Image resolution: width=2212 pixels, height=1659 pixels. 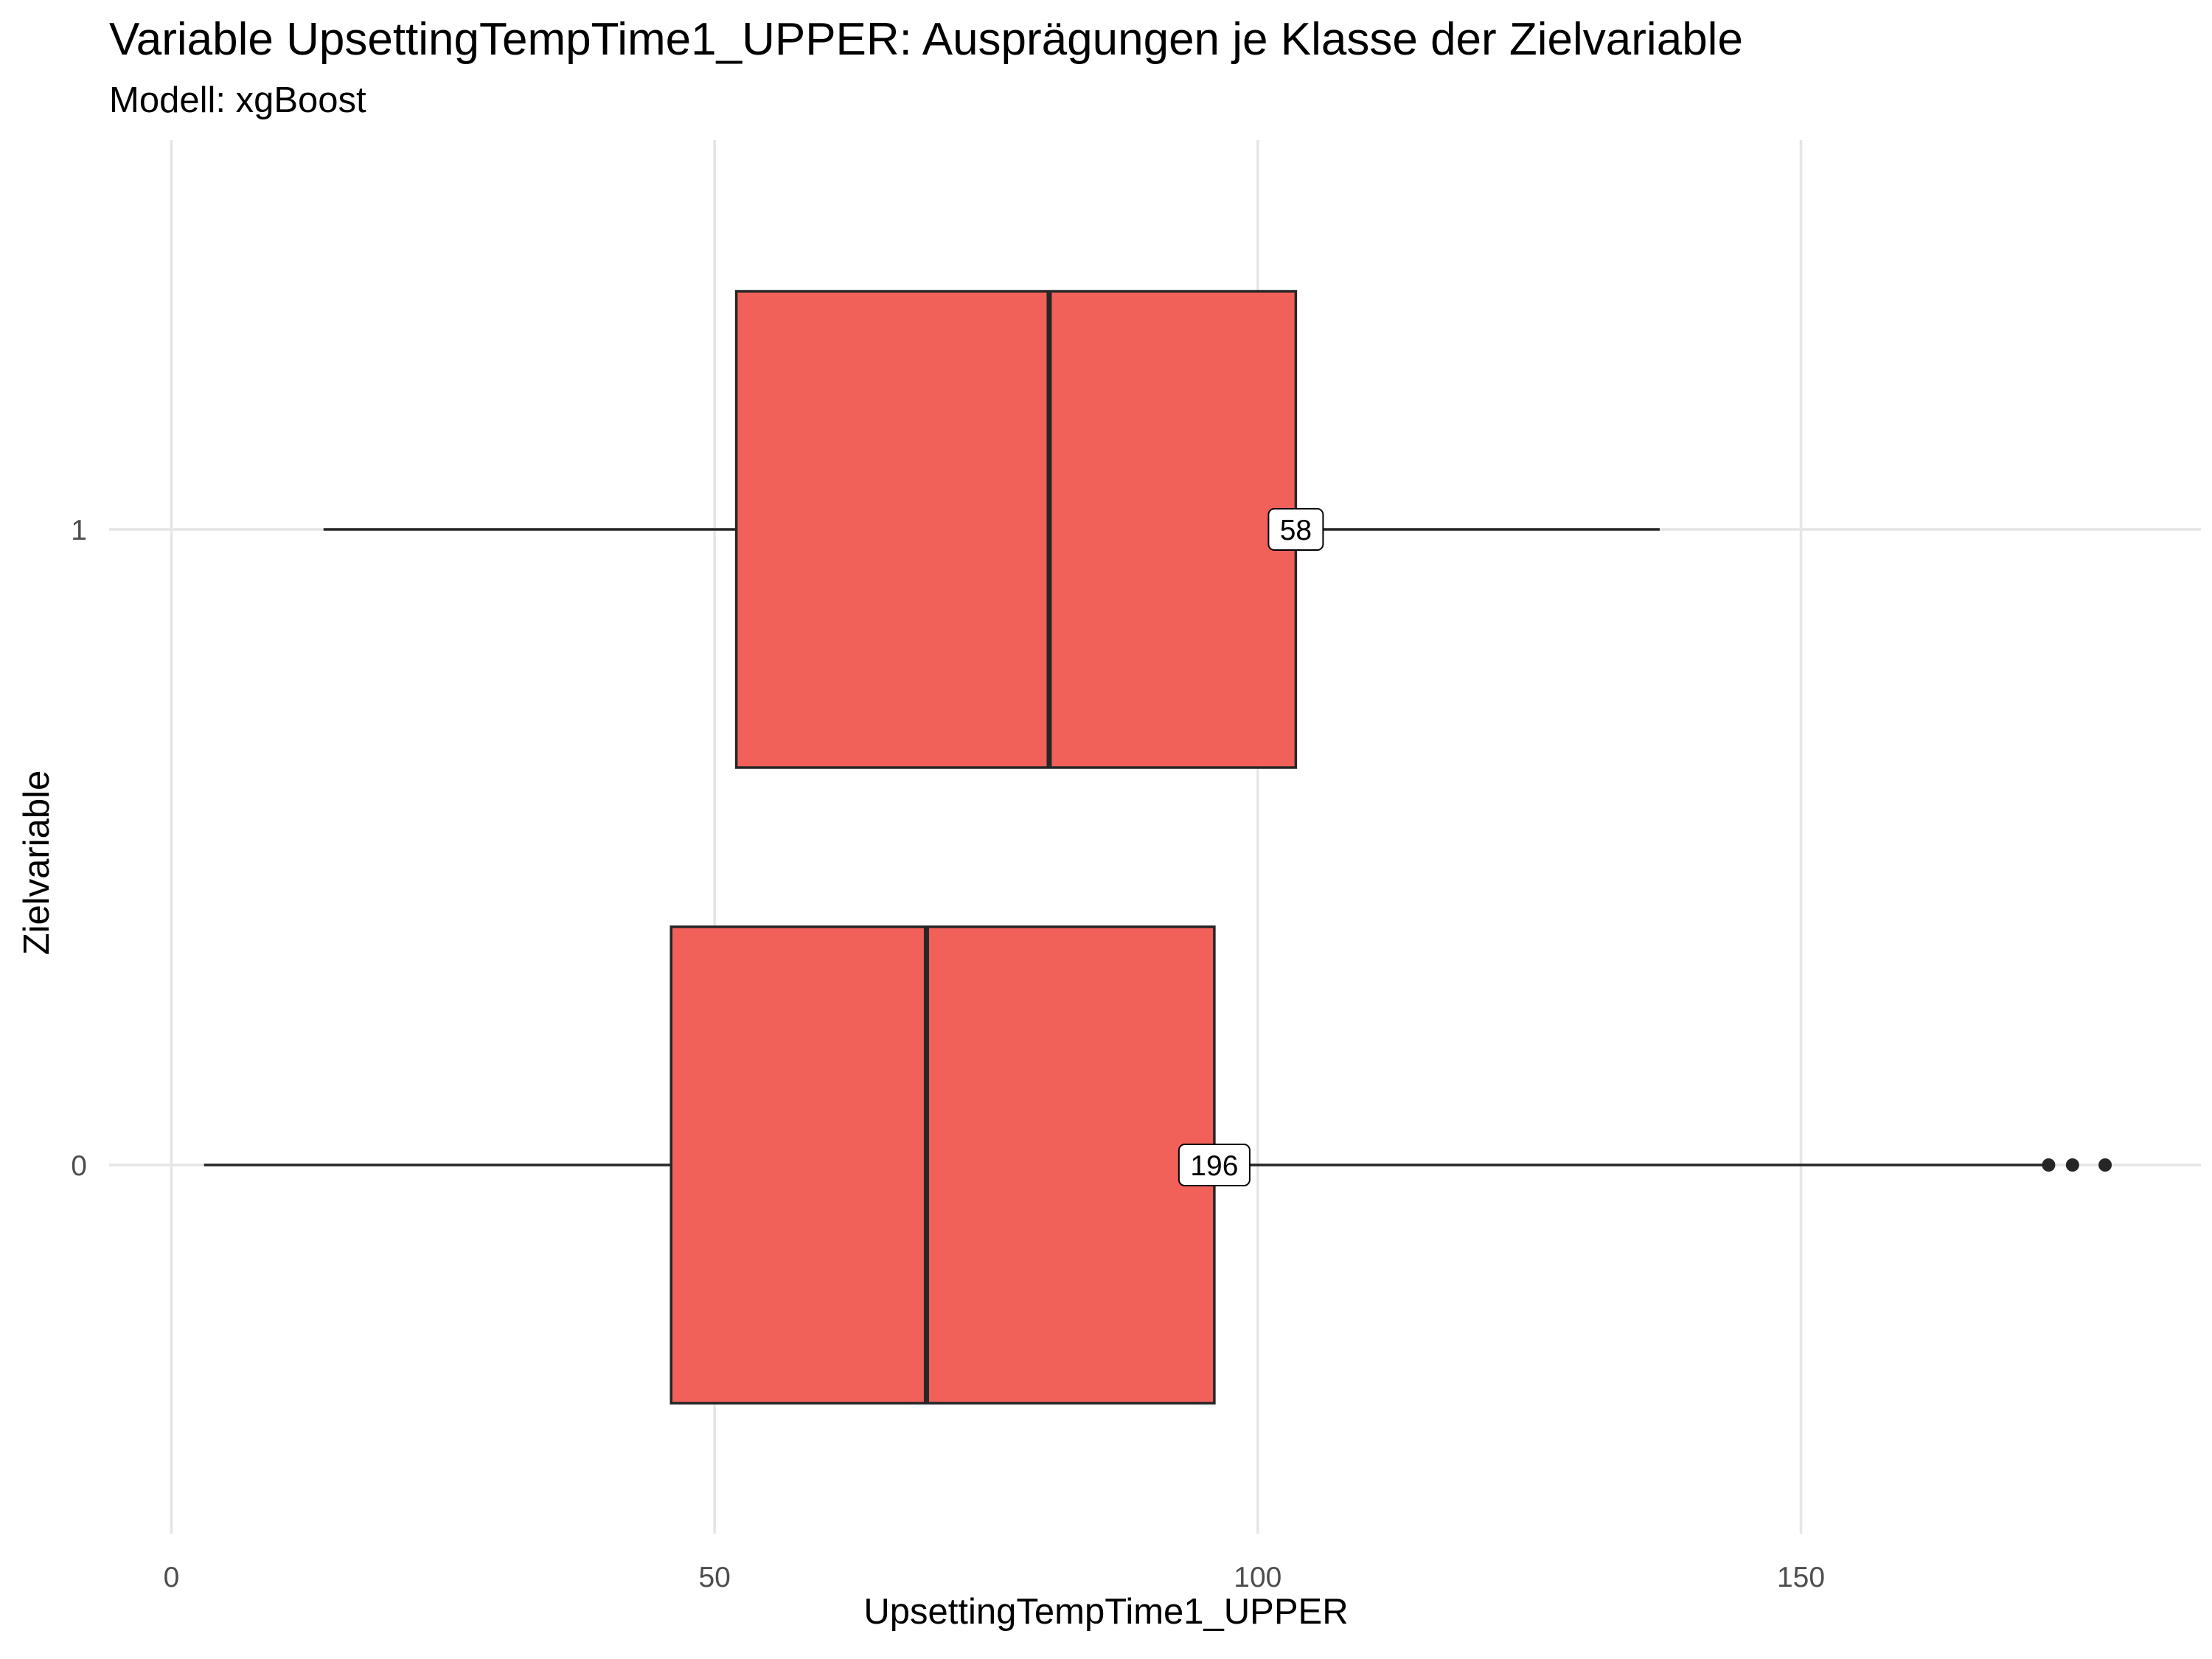 I want to click on count-label-0: 196, so click(x=1214, y=1166).